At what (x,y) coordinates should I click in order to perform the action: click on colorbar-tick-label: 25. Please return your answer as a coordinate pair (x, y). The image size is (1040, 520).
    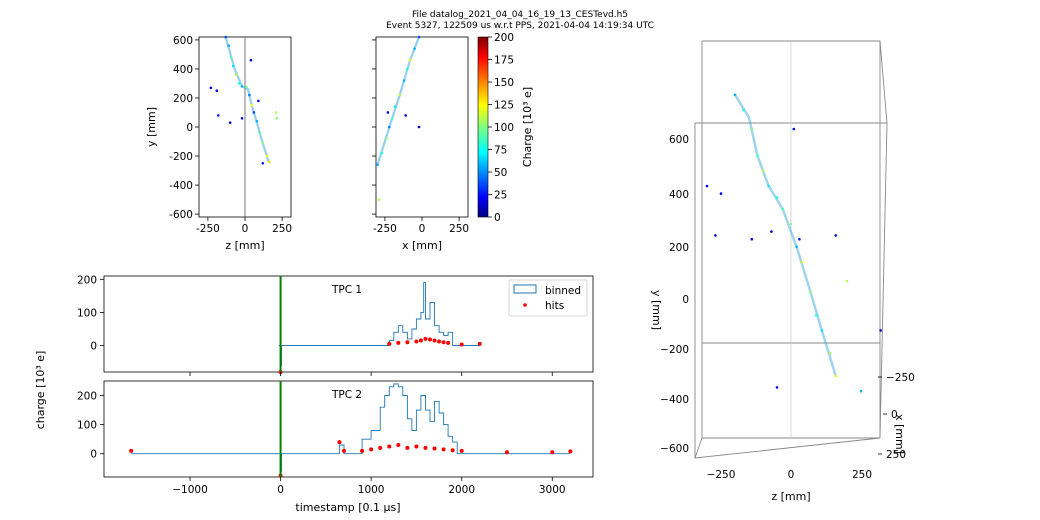
    Looking at the image, I should click on (500, 196).